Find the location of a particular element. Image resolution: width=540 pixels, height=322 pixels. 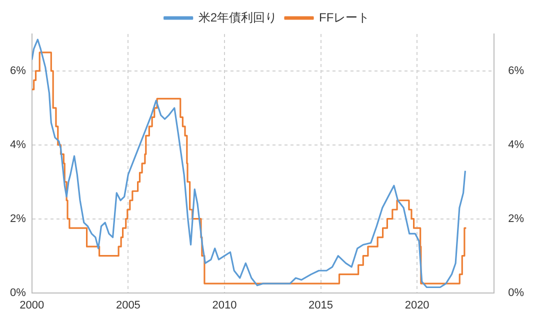

y2-tick-label: 0% is located at coordinates (516, 292).